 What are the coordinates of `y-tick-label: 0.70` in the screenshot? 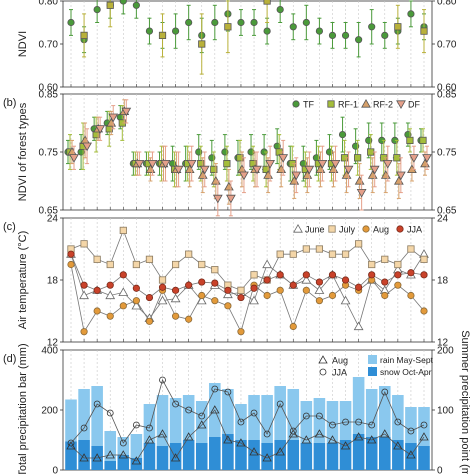 It's located at (49, 45).